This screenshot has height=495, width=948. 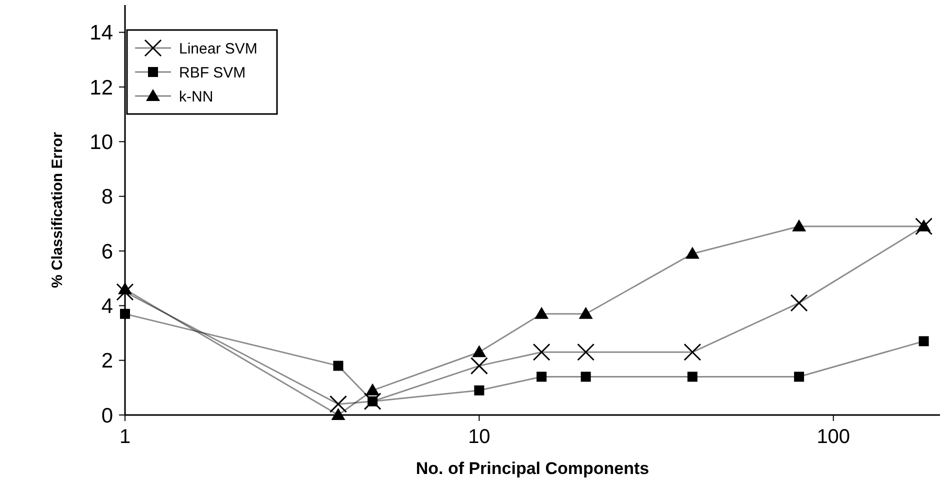 I want to click on x-tick-label: 10, so click(x=479, y=437).